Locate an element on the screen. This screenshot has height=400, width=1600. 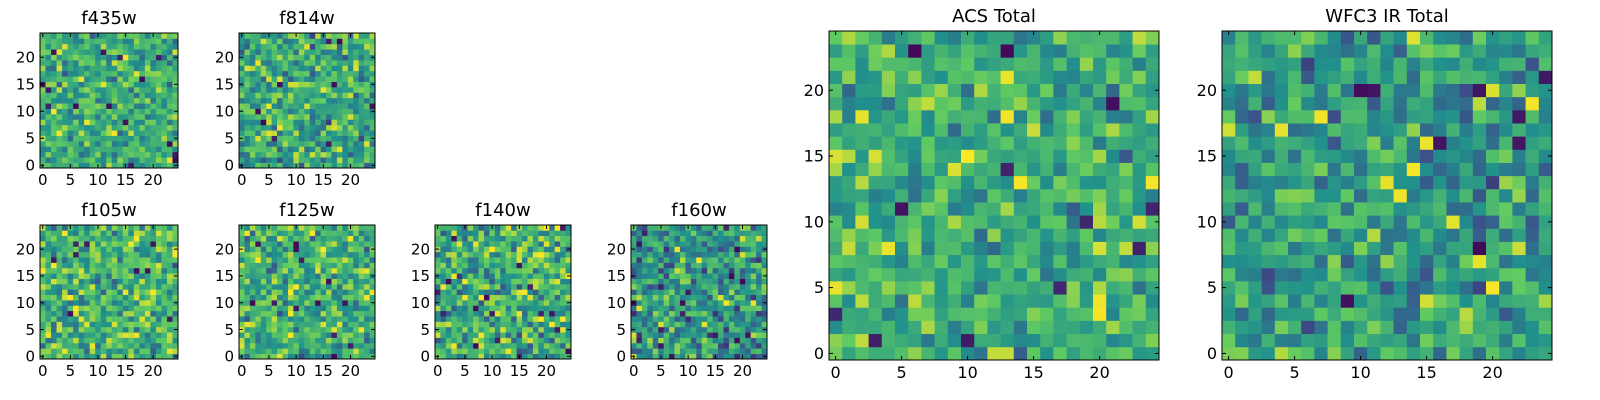
f125w-xtick-label: 0 is located at coordinates (242, 371).